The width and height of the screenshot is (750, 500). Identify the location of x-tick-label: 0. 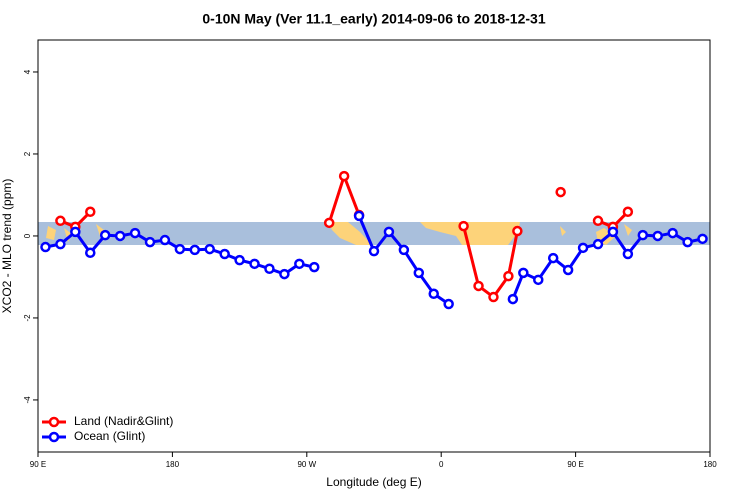
(441, 464).